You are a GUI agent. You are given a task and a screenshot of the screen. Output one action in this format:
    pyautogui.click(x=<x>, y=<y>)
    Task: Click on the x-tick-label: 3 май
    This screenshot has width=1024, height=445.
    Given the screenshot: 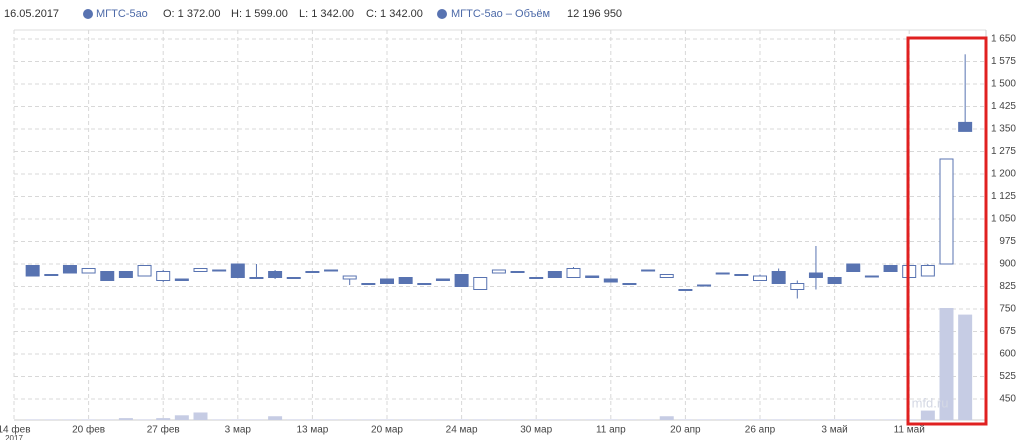 What is the action you would take?
    pyautogui.click(x=834, y=430)
    